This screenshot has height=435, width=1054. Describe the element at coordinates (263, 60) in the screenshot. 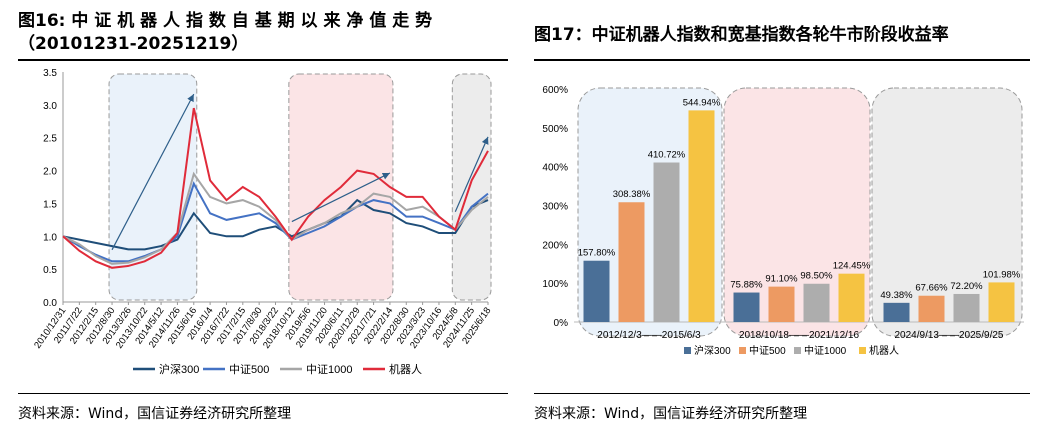

I see `left-title-rule` at that location.